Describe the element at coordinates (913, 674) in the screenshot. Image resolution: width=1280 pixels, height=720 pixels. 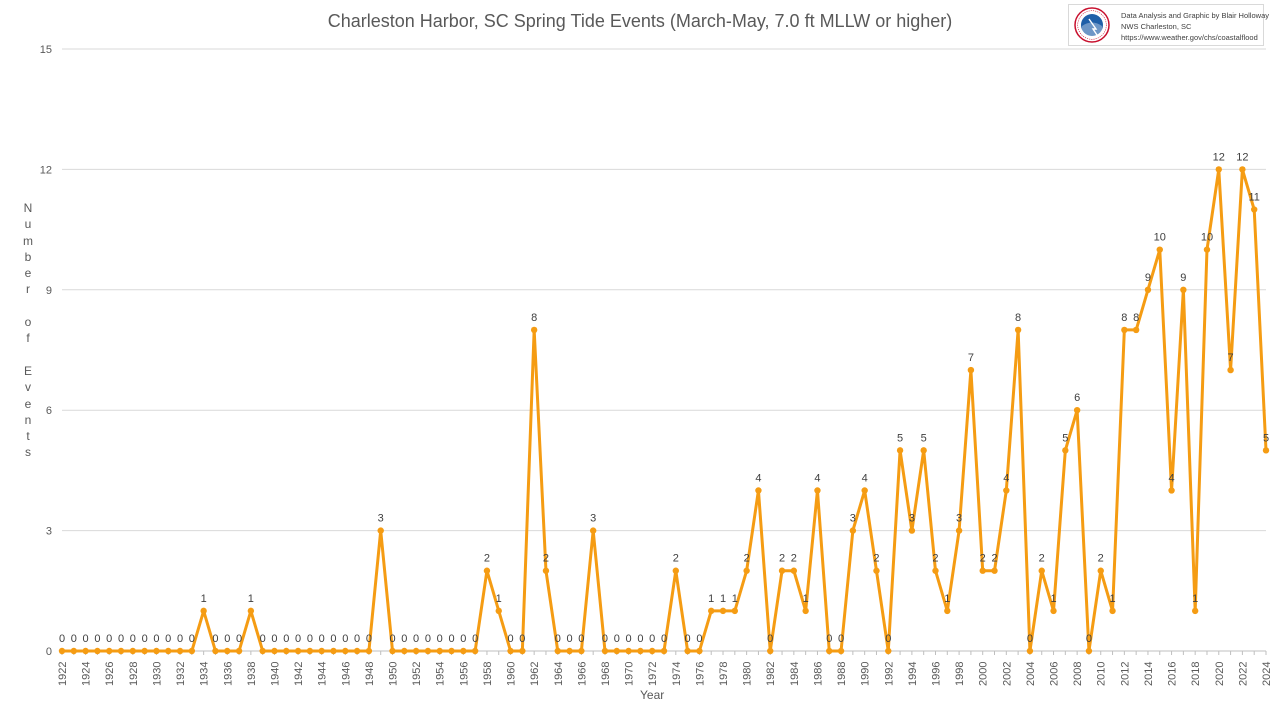
I see `x-tick-label: 1994` at that location.